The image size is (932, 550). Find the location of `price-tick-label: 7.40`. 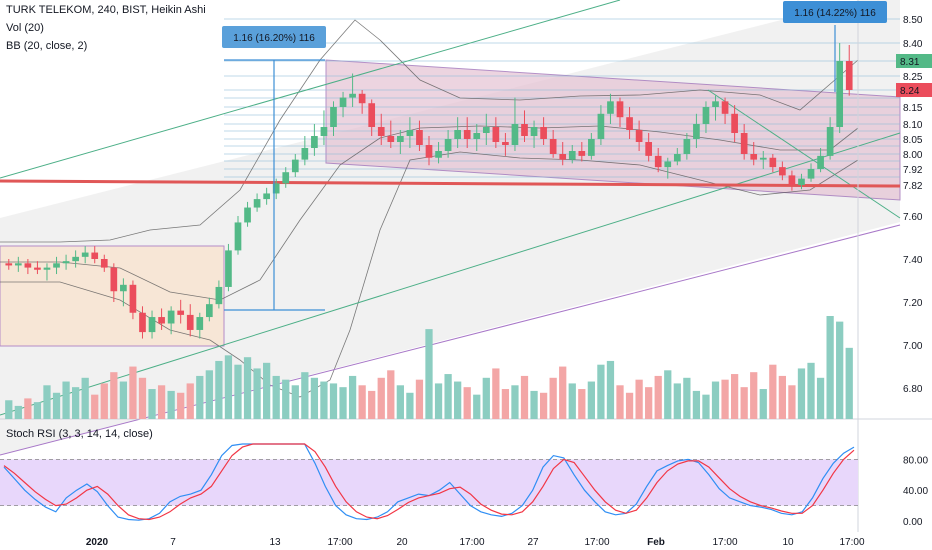

price-tick-label: 7.40 is located at coordinates (913, 260).